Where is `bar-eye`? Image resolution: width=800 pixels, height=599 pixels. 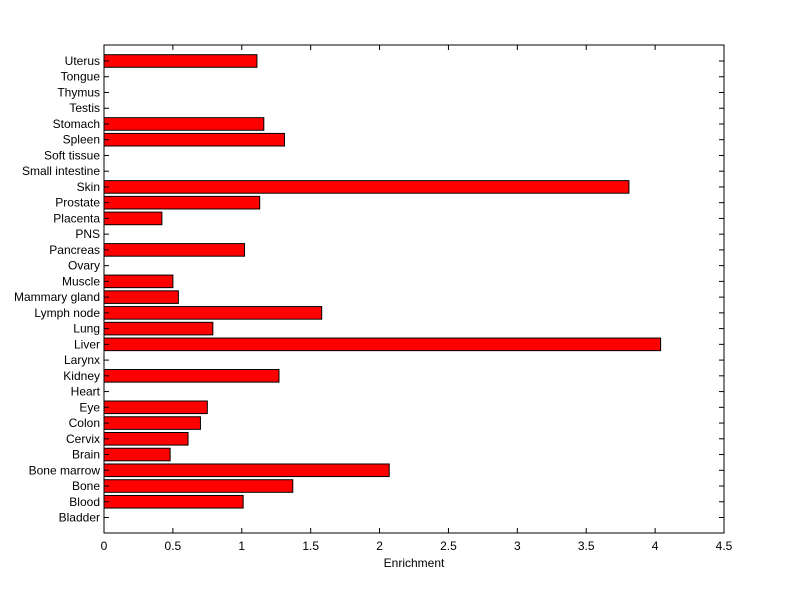
bar-eye is located at coordinates (155, 407).